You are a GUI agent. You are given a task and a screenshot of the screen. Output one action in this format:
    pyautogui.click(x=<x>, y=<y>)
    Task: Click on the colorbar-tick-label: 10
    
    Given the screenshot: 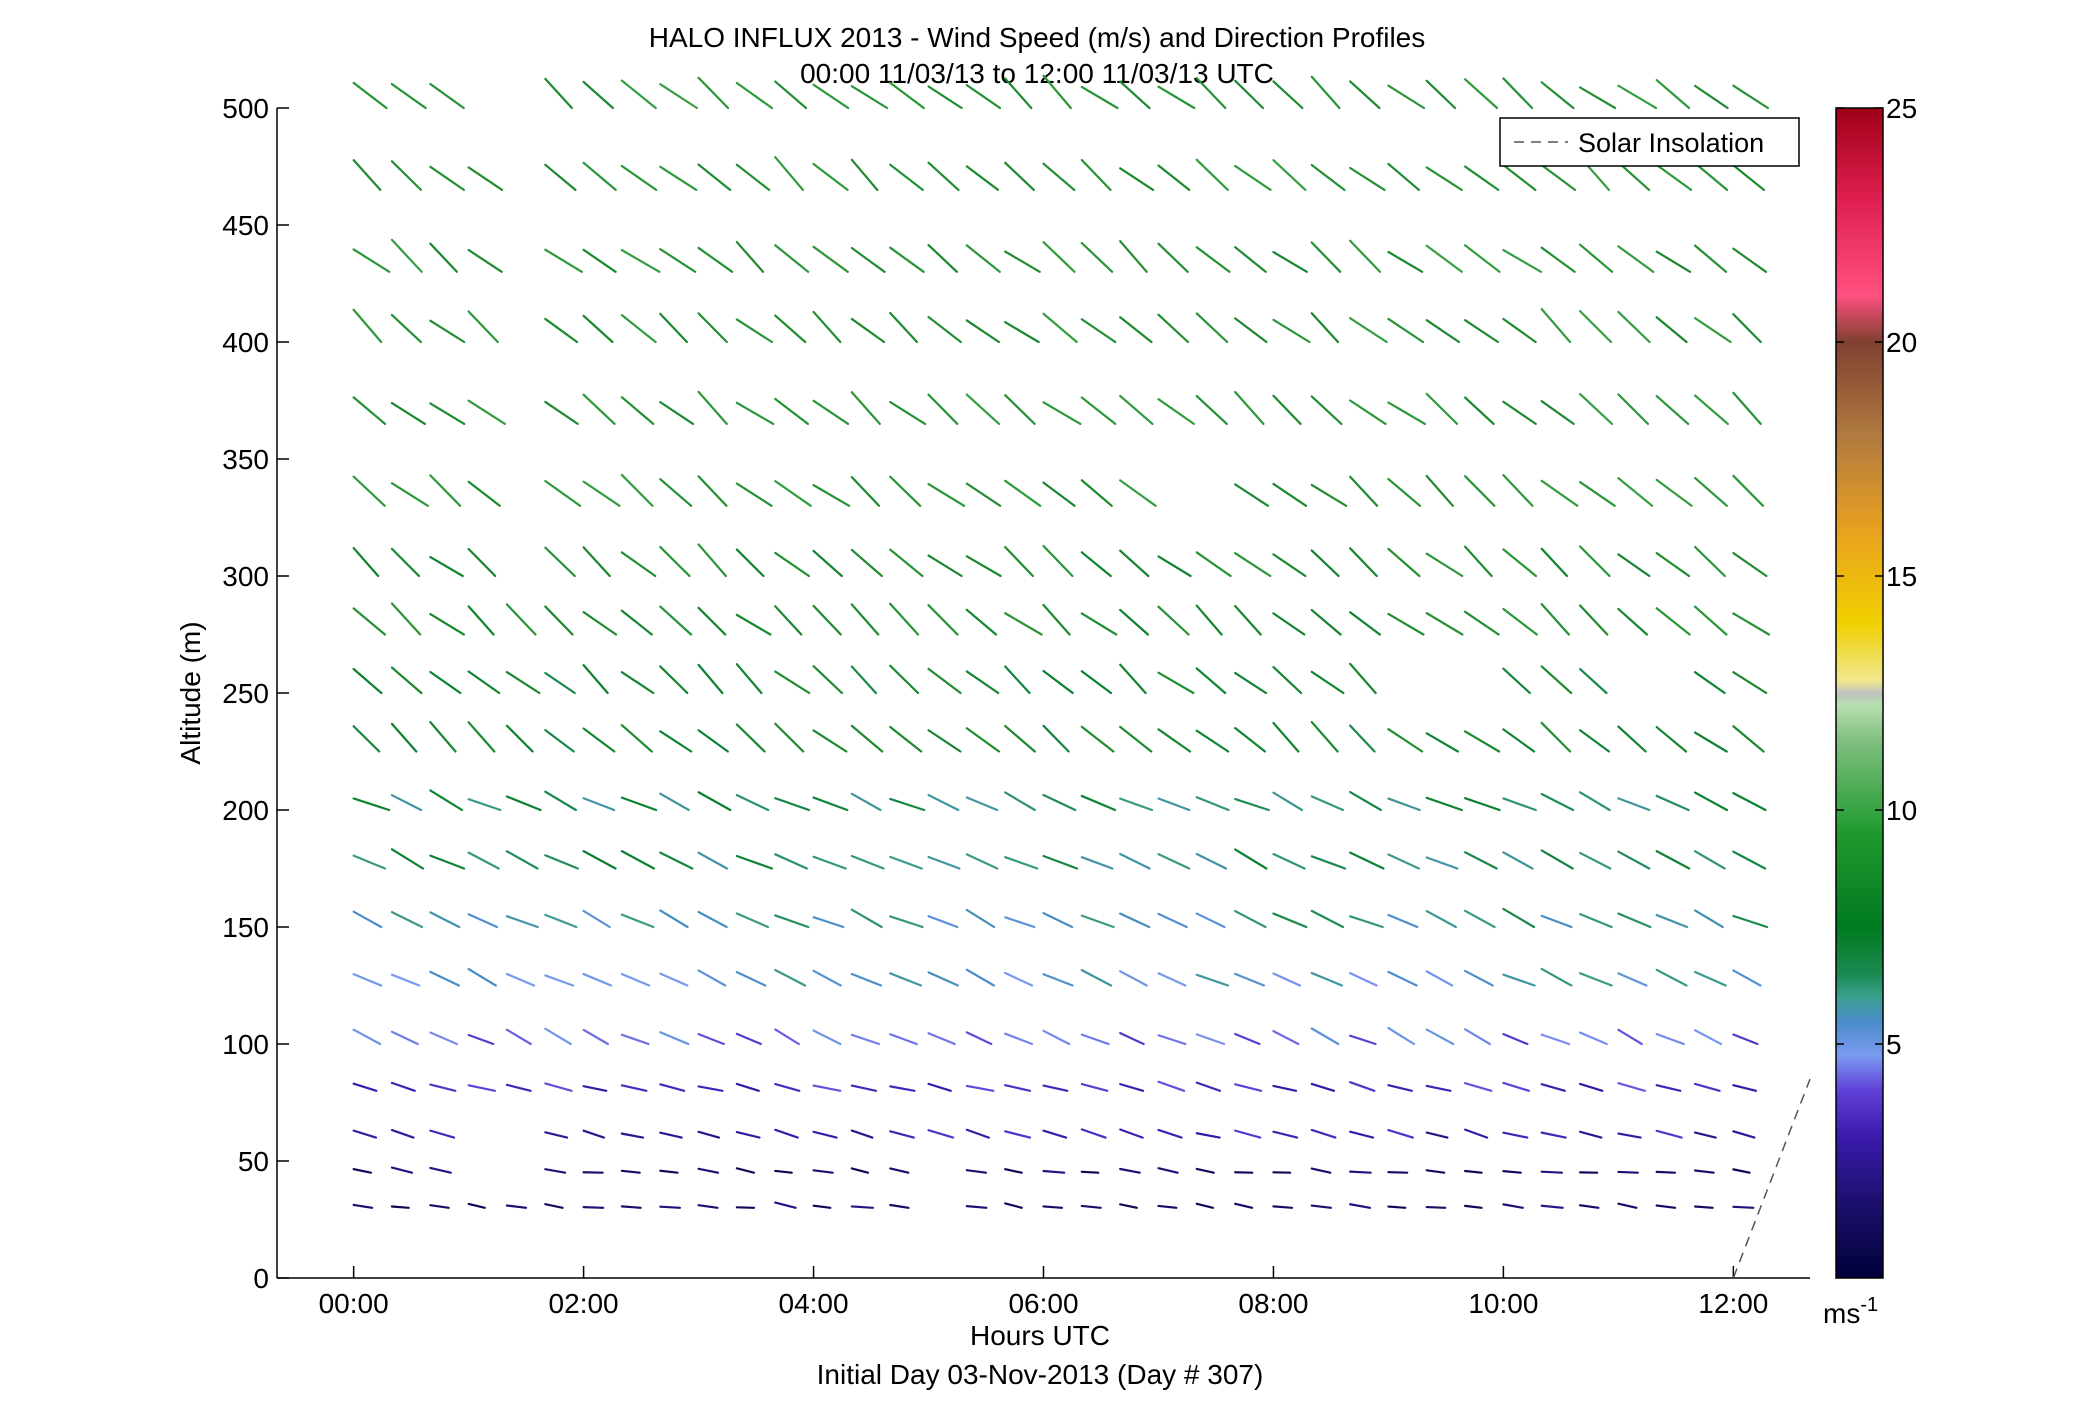 What is the action you would take?
    pyautogui.click(x=1901, y=810)
    